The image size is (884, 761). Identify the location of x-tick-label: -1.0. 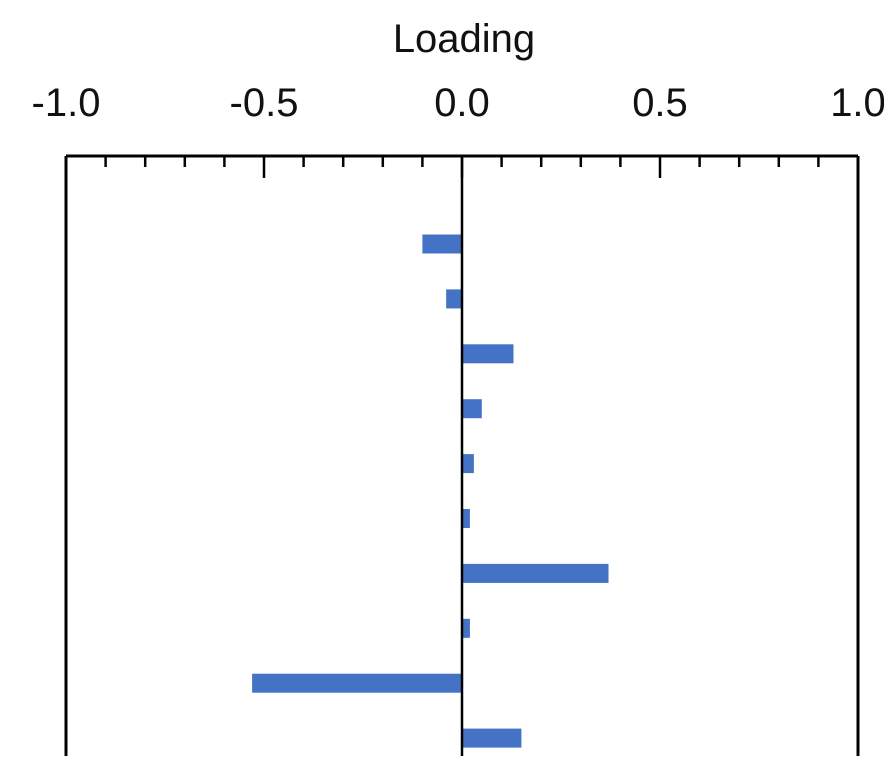
(66, 103).